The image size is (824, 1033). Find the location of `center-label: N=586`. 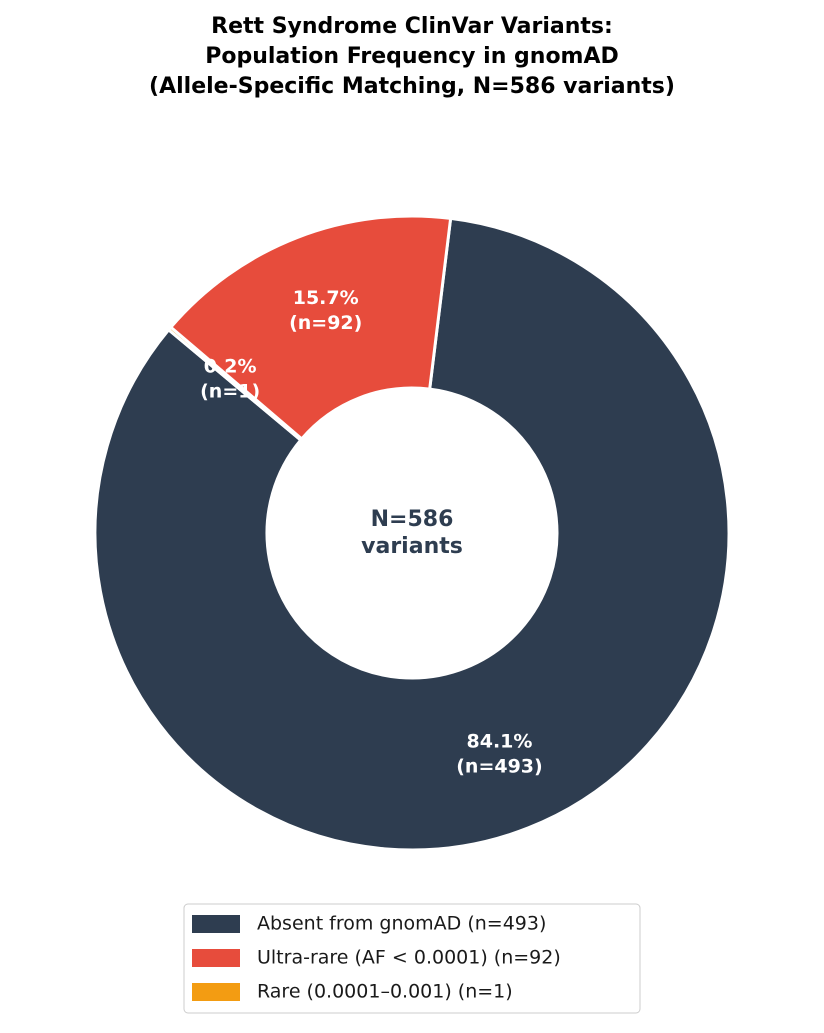

center-label: N=586 is located at coordinates (412, 519).